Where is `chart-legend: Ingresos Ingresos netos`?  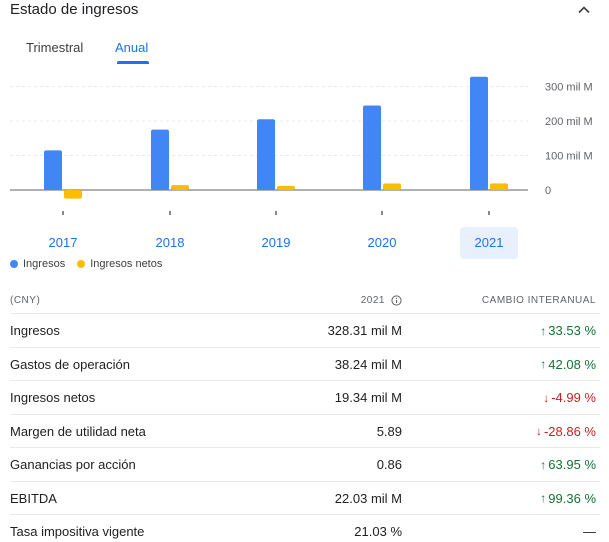 chart-legend: Ingresos Ingresos netos is located at coordinates (92, 264).